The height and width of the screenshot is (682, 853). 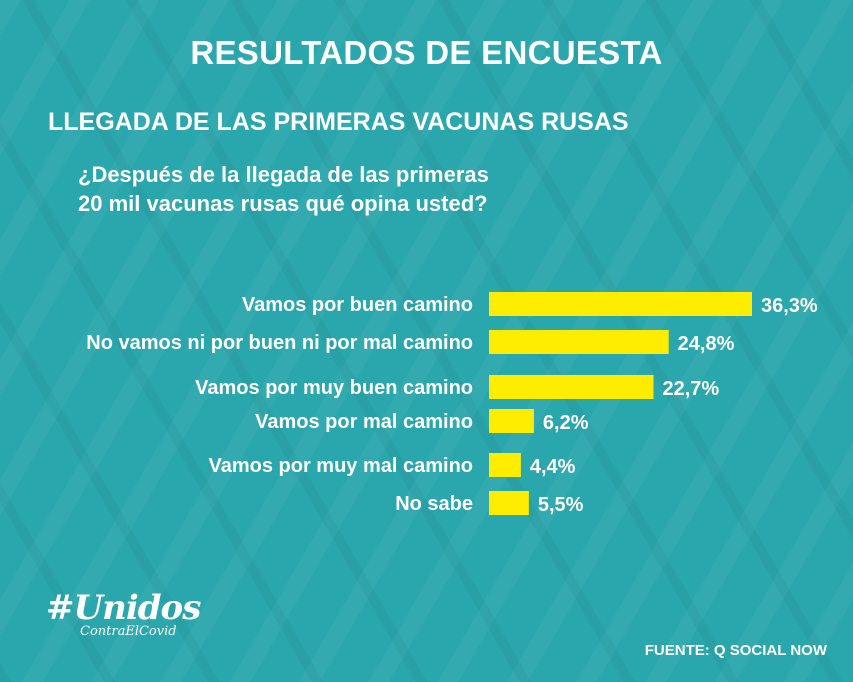 I want to click on page-title: RESULTADOS DE ENCUESTA, so click(x=426, y=52).